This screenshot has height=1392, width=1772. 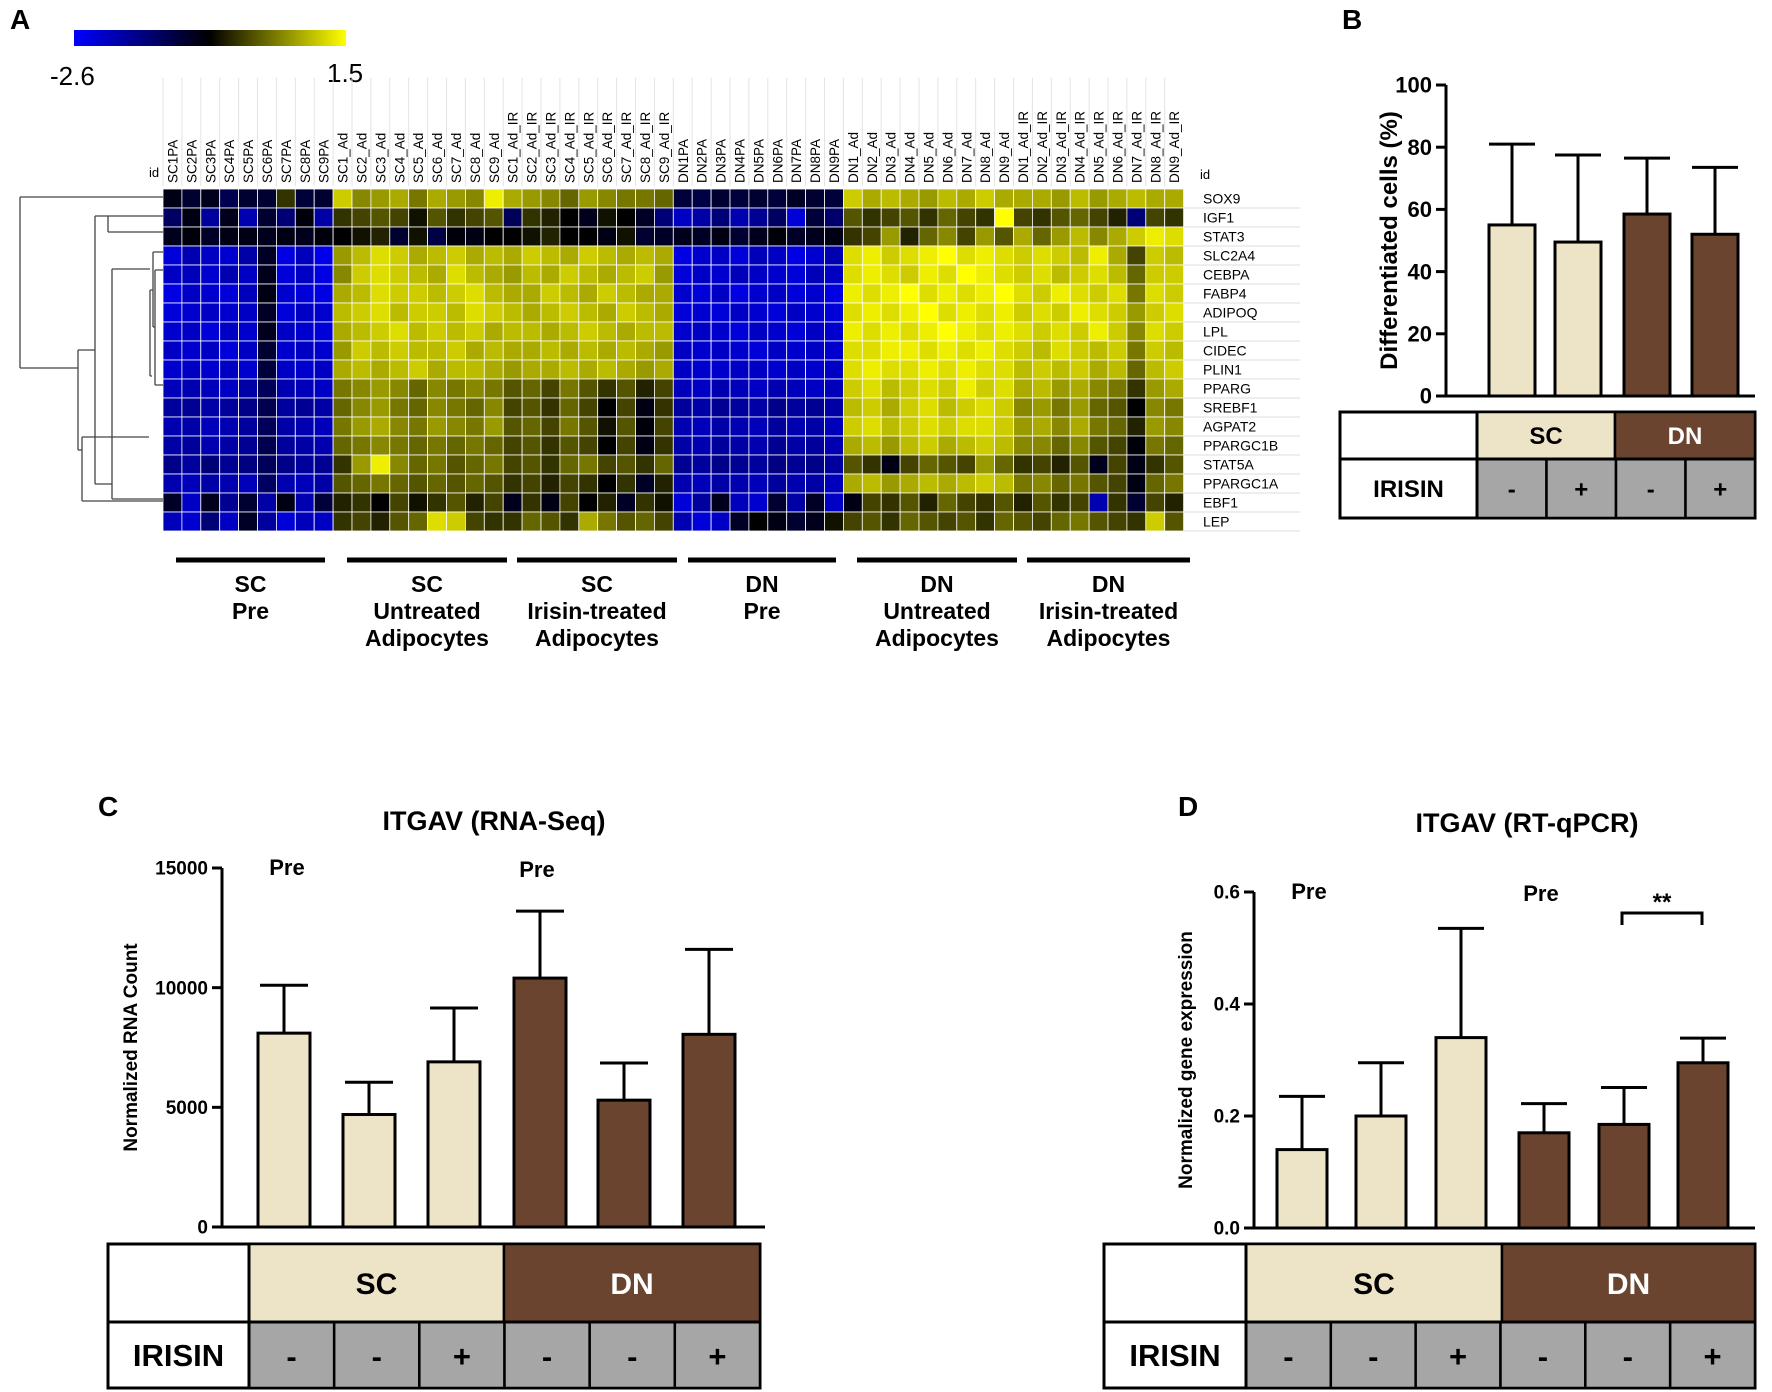 What do you see at coordinates (1004, 293) in the screenshot?
I see `heatmap-cell-fabp4-dn9_ad` at bounding box center [1004, 293].